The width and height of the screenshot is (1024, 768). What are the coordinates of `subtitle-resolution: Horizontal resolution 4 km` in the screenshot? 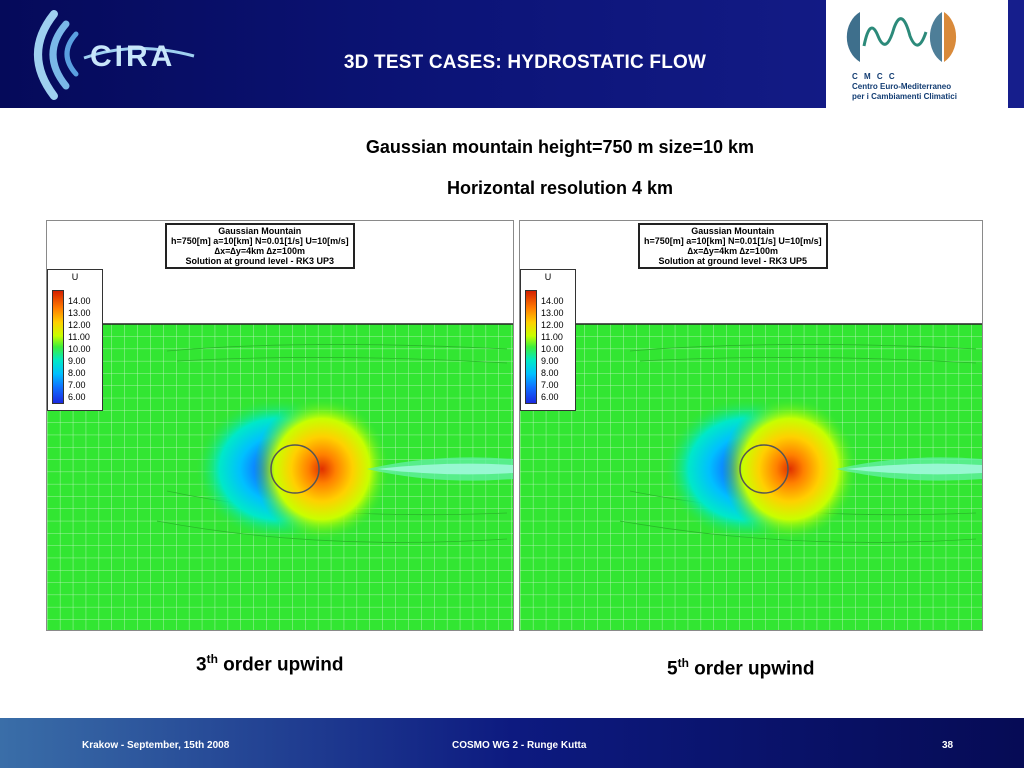 It's located at (560, 188).